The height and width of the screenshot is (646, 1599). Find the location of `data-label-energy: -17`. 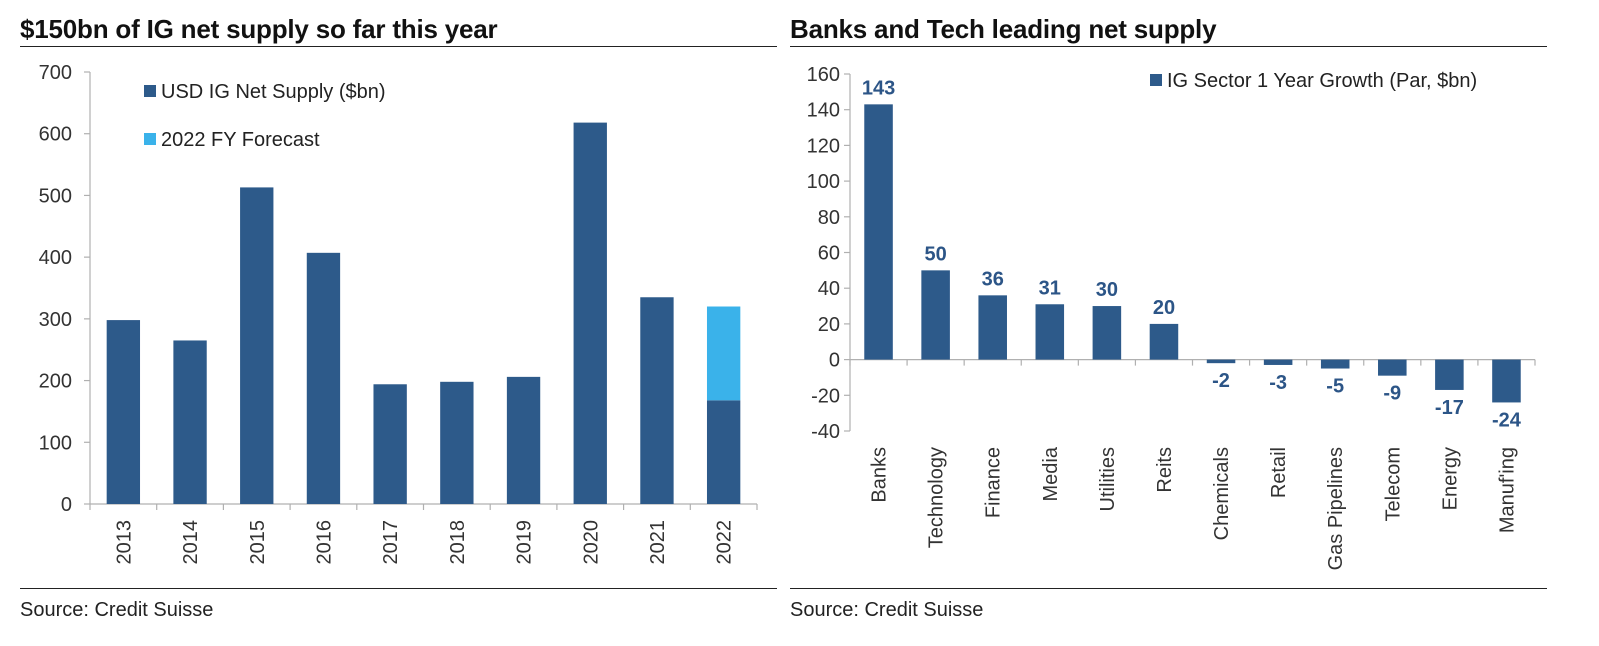

data-label-energy: -17 is located at coordinates (1449, 408).